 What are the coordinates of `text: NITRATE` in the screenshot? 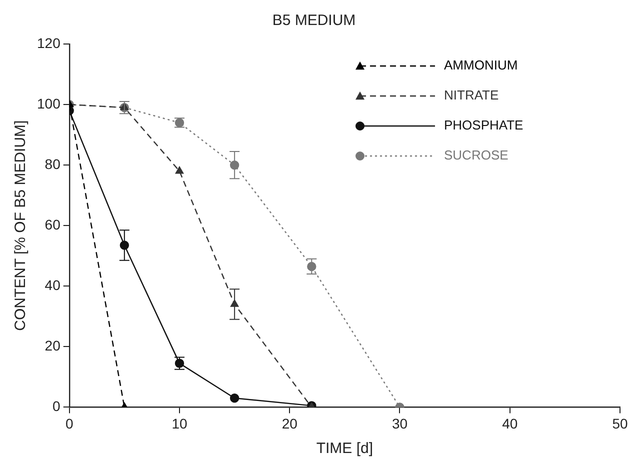 It's located at (471, 95).